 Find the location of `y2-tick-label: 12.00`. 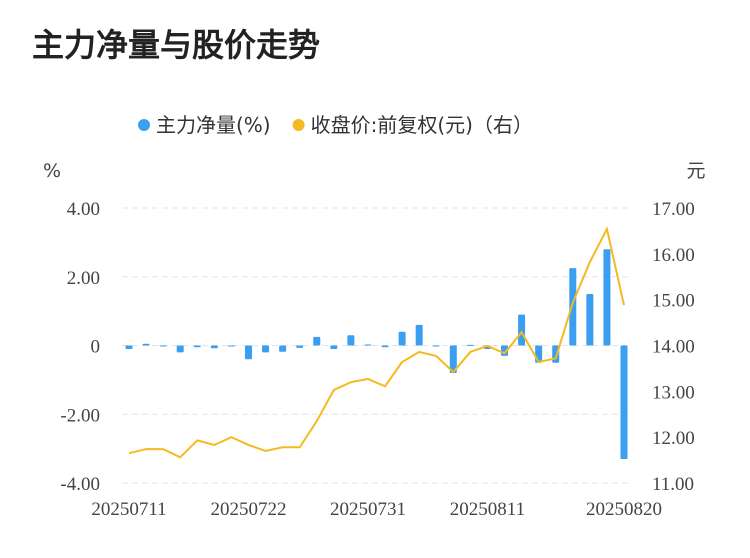

y2-tick-label: 12.00 is located at coordinates (673, 438).